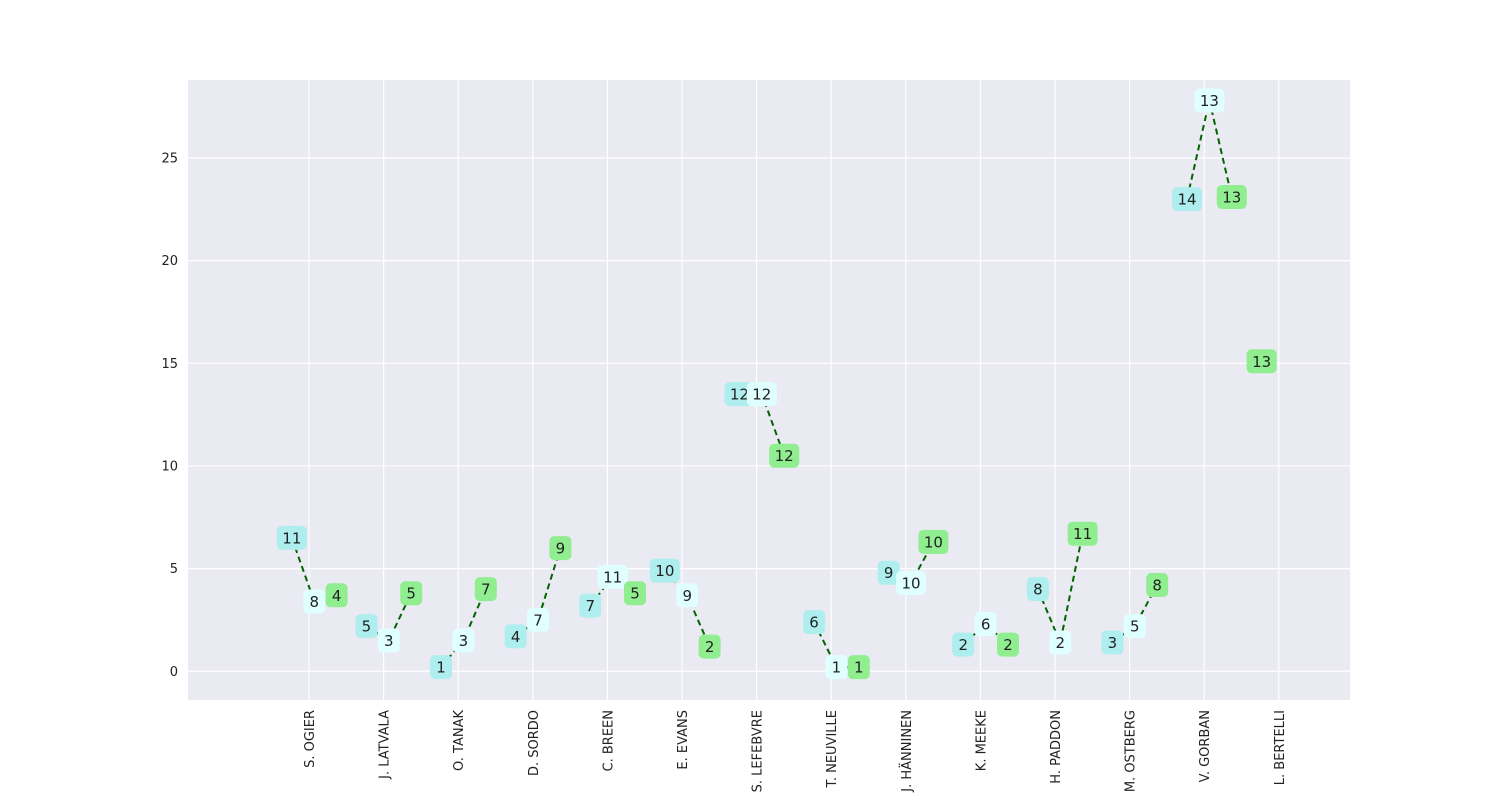 Image resolution: width=1500 pixels, height=800 pixels. What do you see at coordinates (758, 751) in the screenshot?
I see `x-tick-label: S. LEFEBVRE` at bounding box center [758, 751].